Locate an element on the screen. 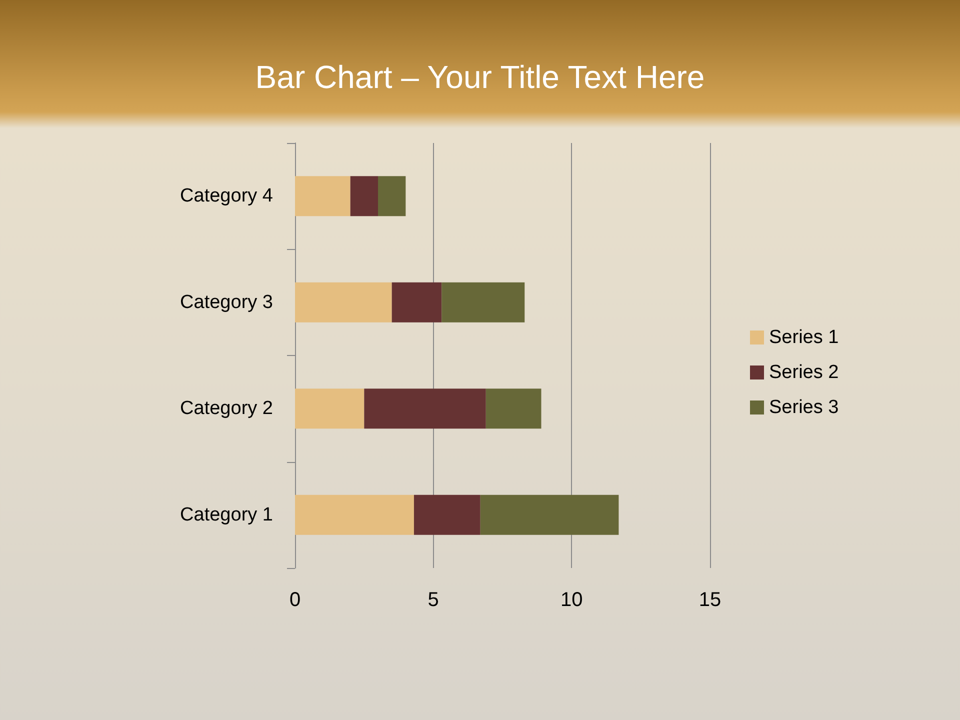 Image resolution: width=960 pixels, height=720 pixels. legend-label: Series 2 is located at coordinates (804, 372).